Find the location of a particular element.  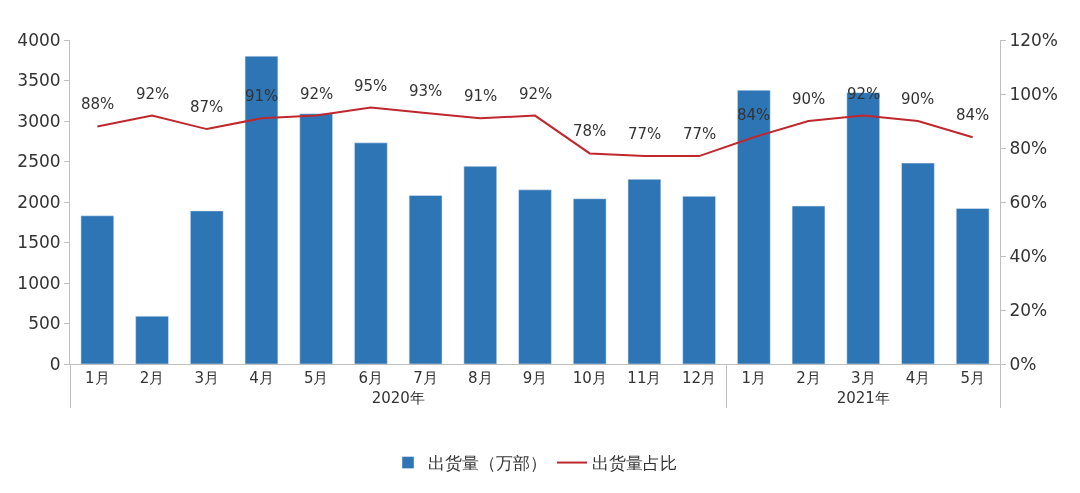

y-tick-label: 500 is located at coordinates (44, 323).